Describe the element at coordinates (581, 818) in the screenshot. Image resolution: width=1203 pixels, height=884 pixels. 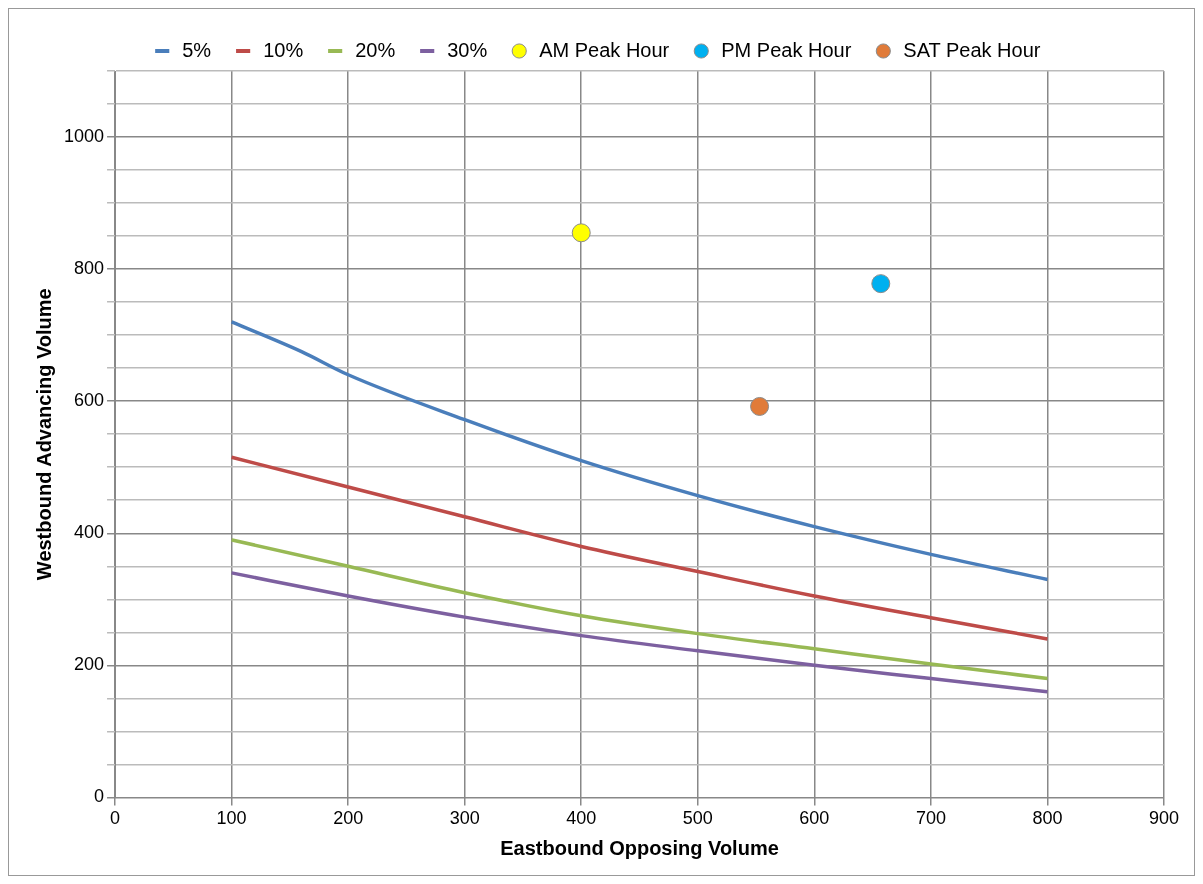
I see `x-tick-label: 400` at that location.